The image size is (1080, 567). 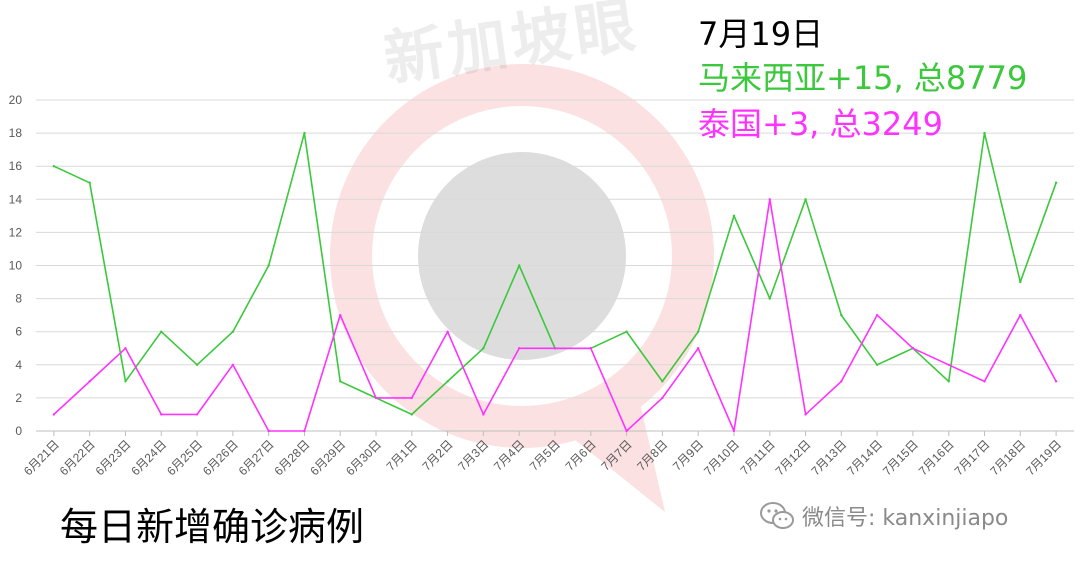 I want to click on annotation-date: 7月19日, so click(x=761, y=34).